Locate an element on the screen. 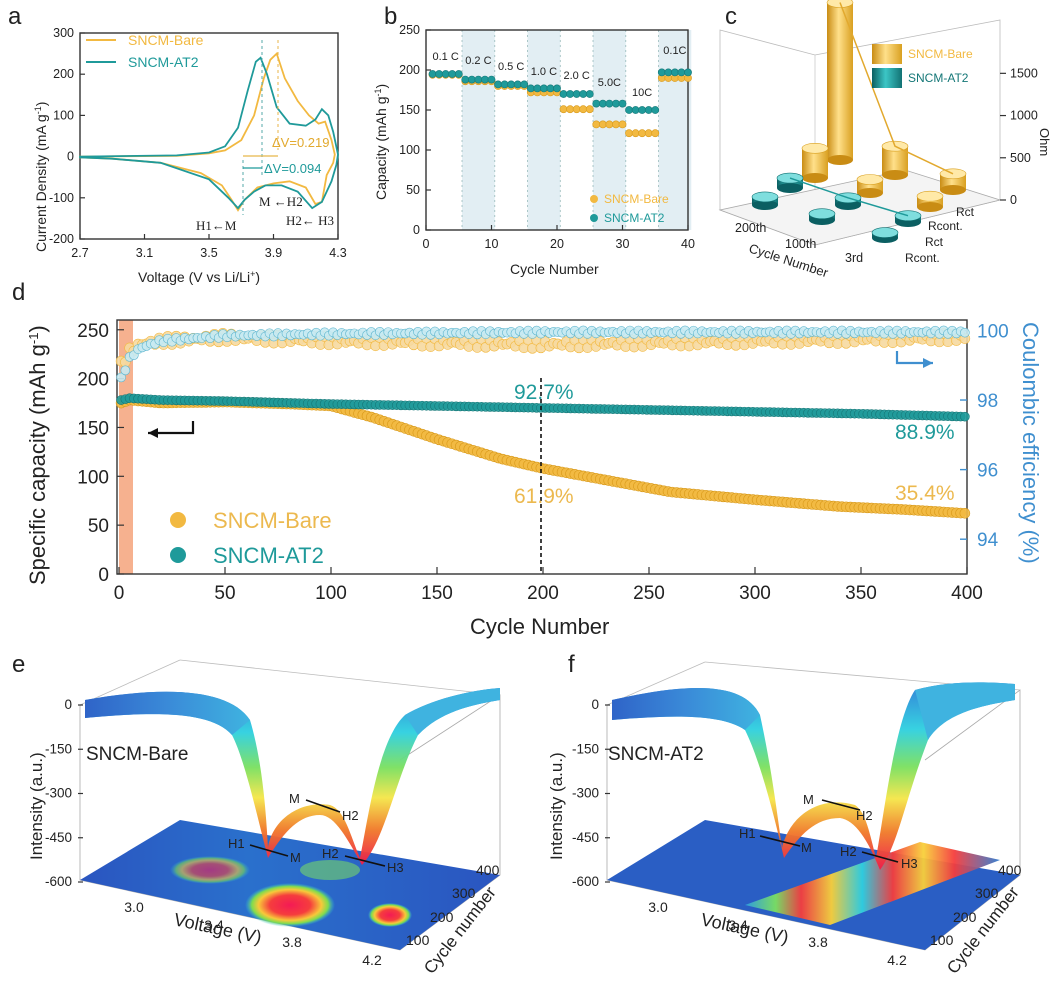  c-group-label: Rct is located at coordinates (934, 242).